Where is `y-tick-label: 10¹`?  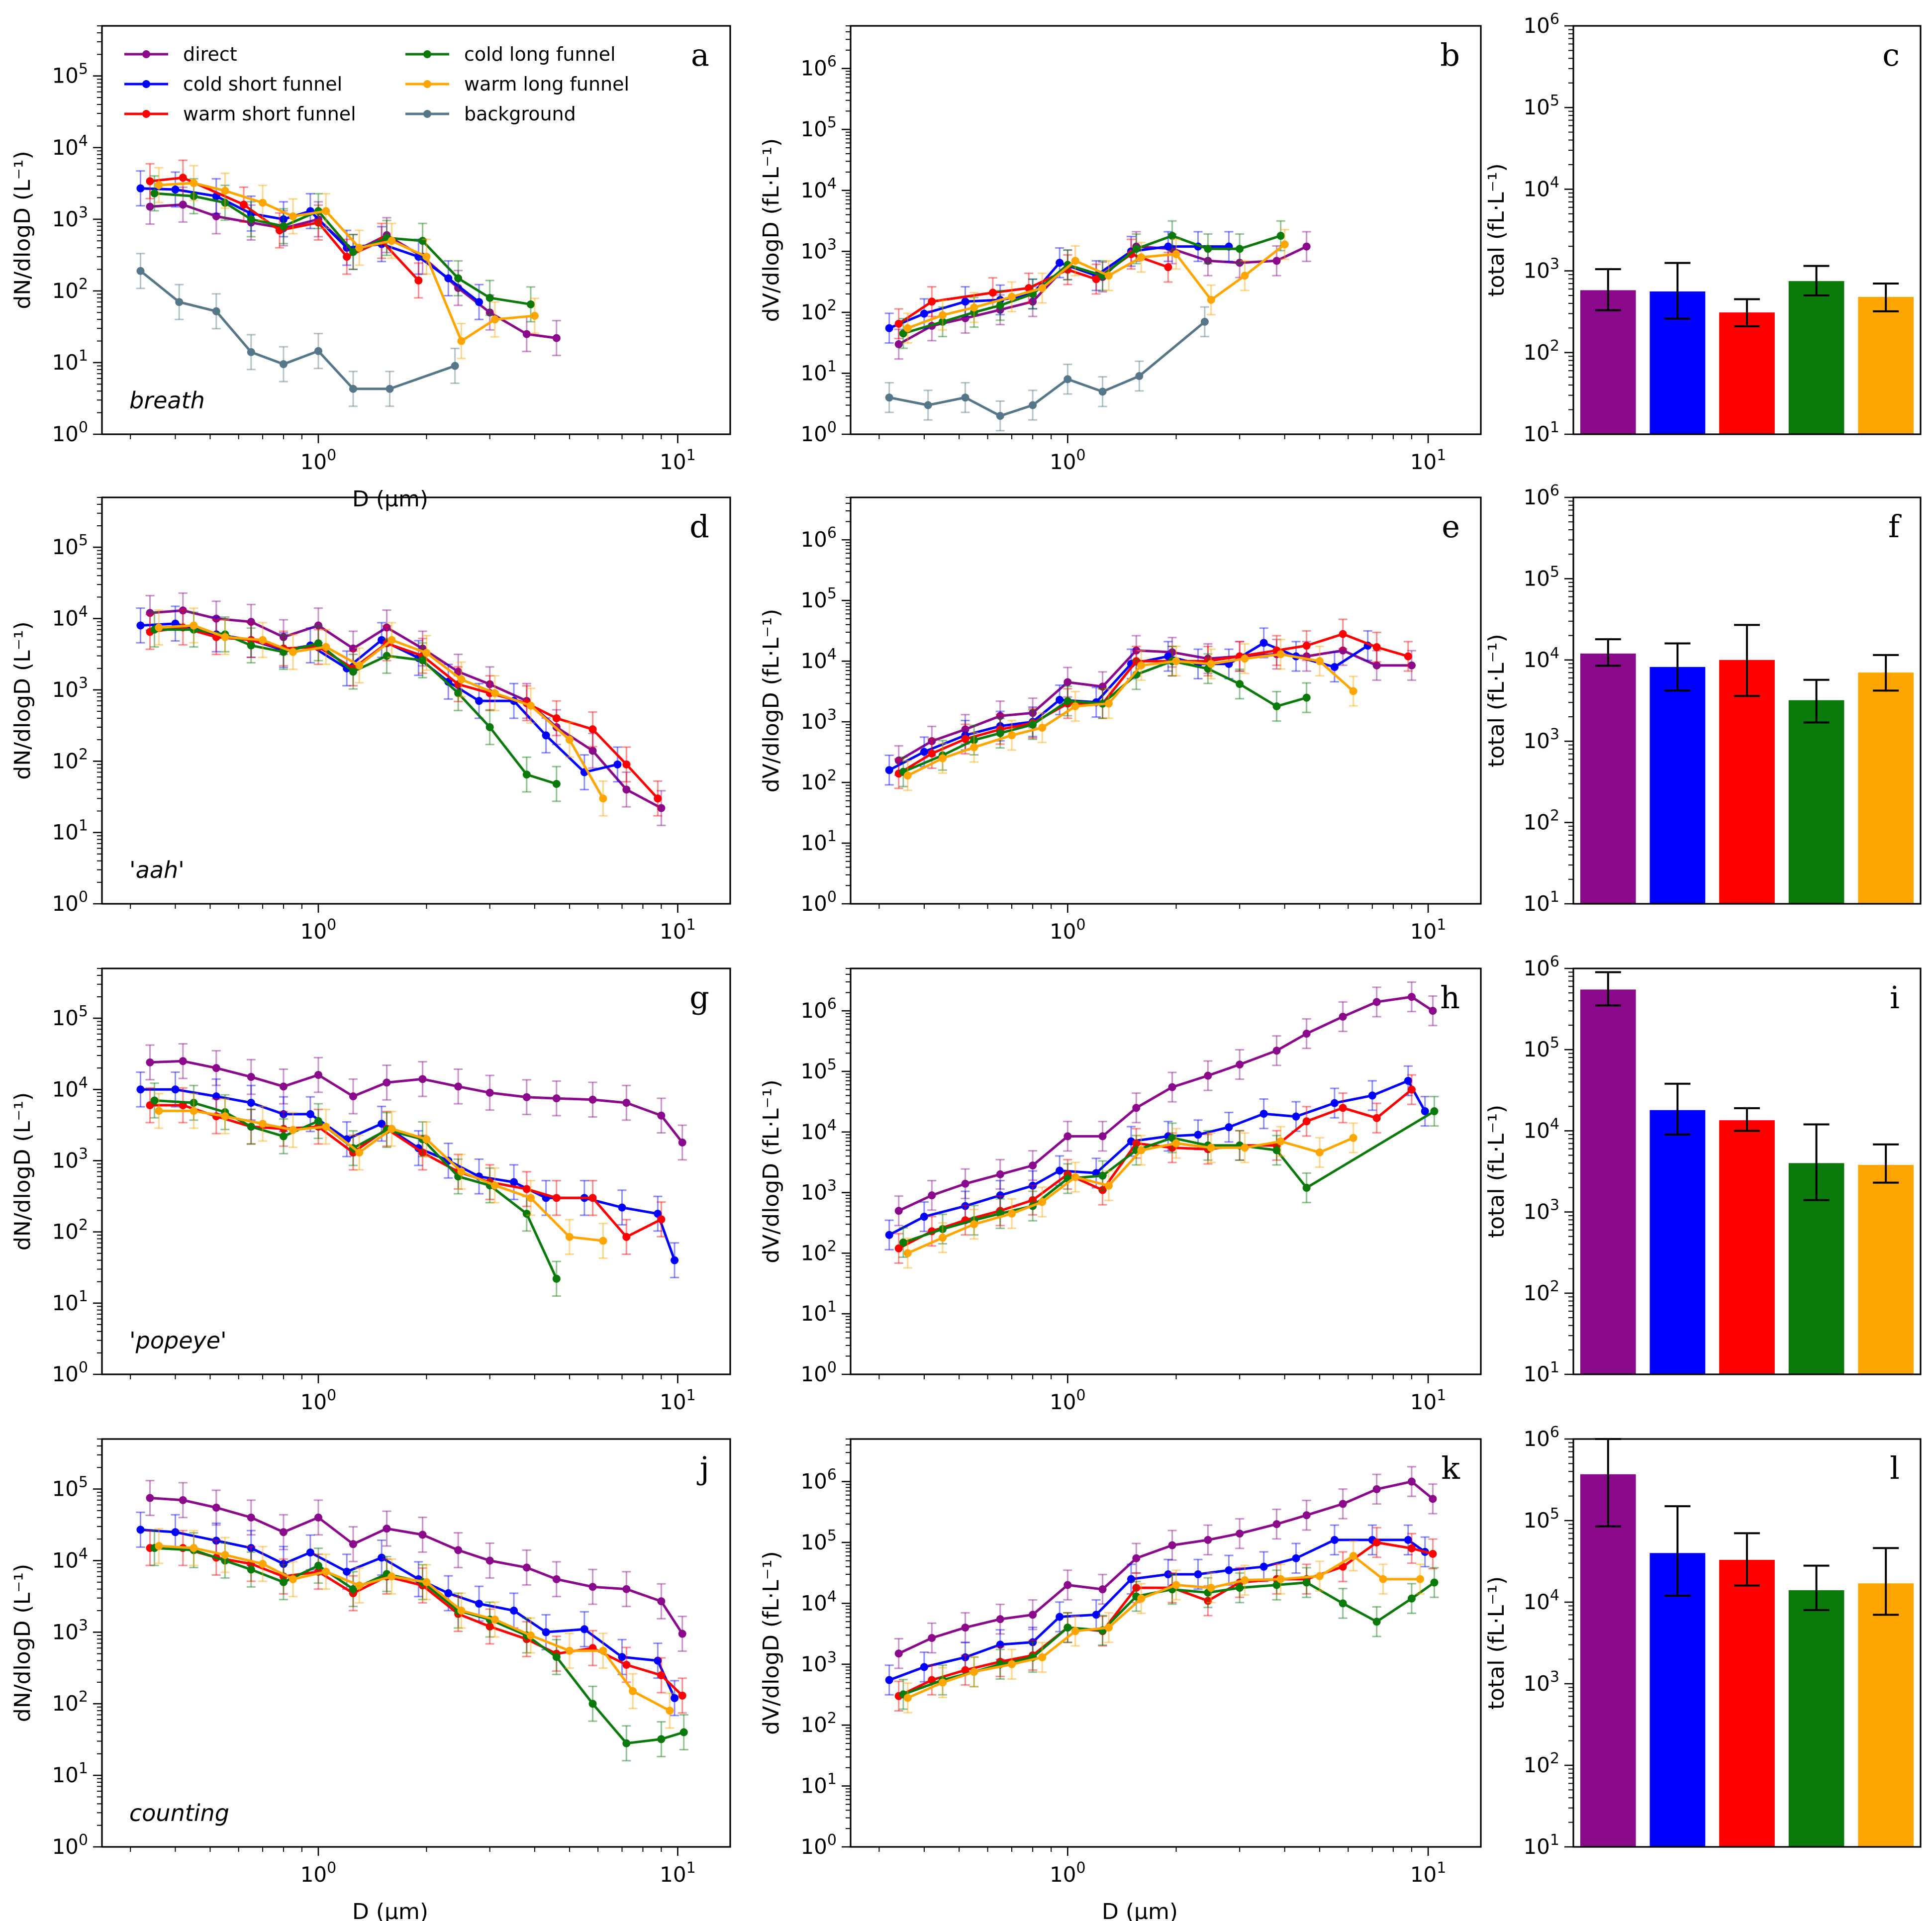 y-tick-label: 10¹ is located at coordinates (818, 841).